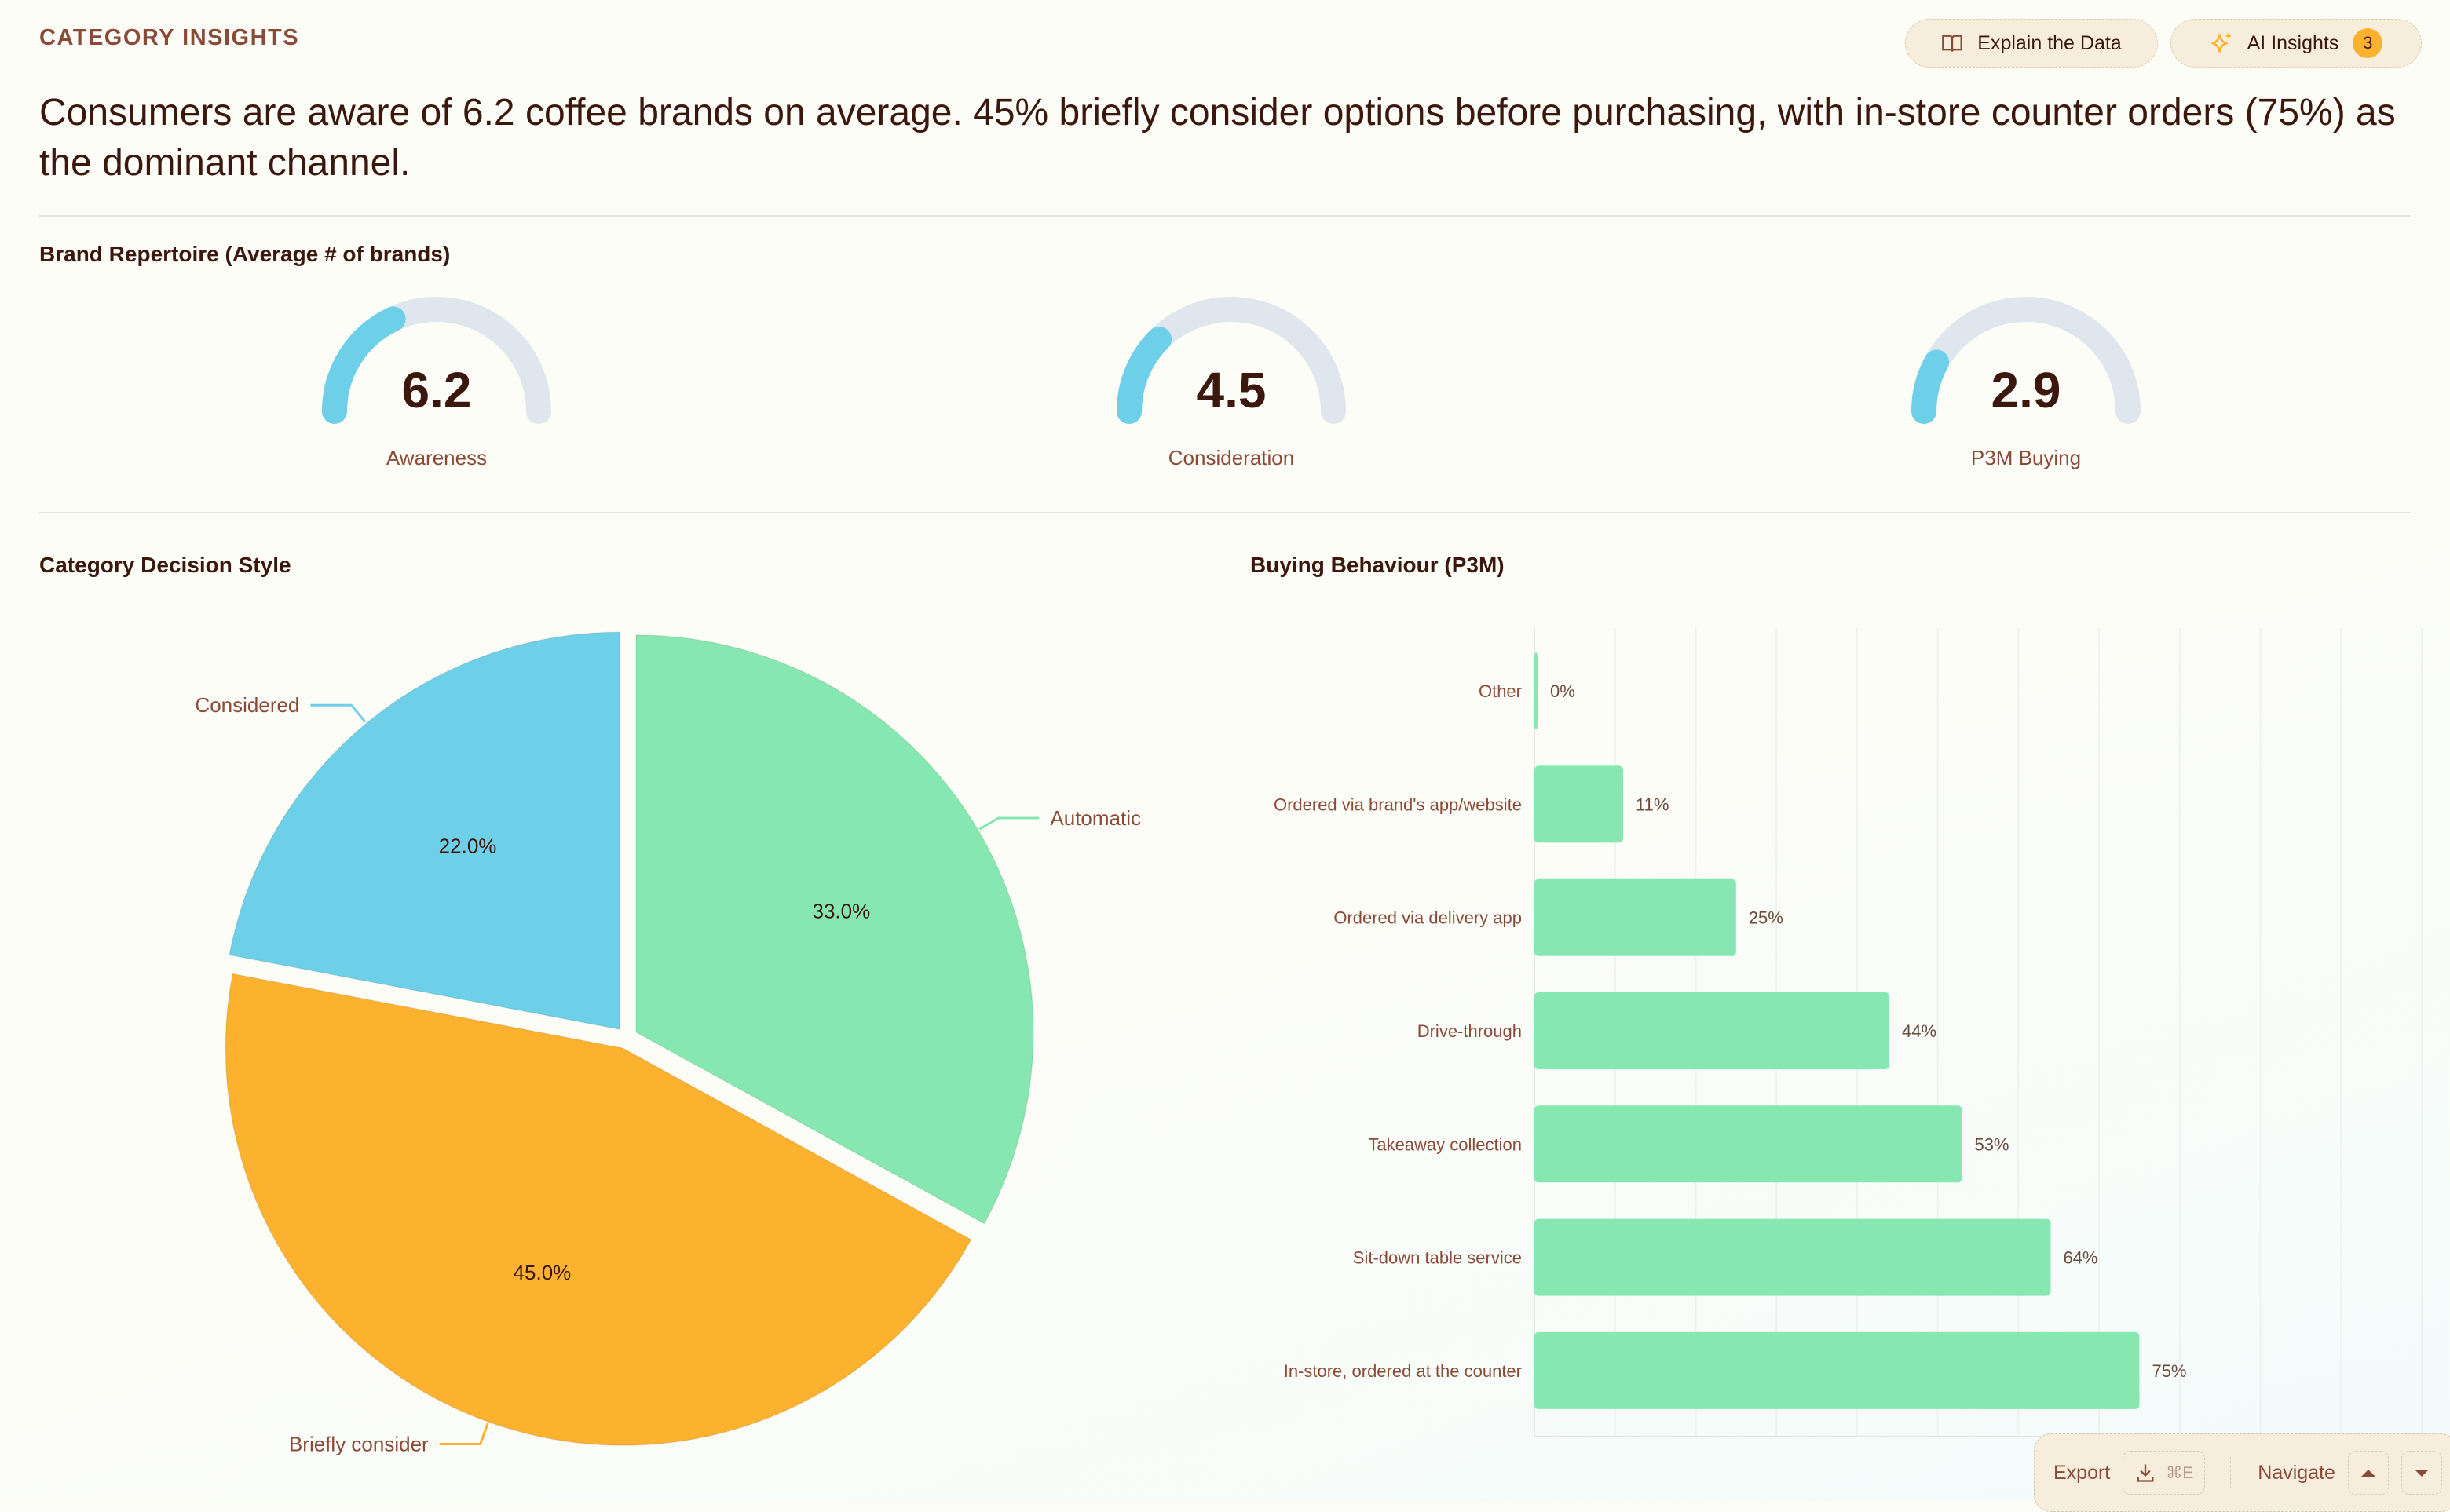  I want to click on gauge-label: Consideration, so click(1231, 457).